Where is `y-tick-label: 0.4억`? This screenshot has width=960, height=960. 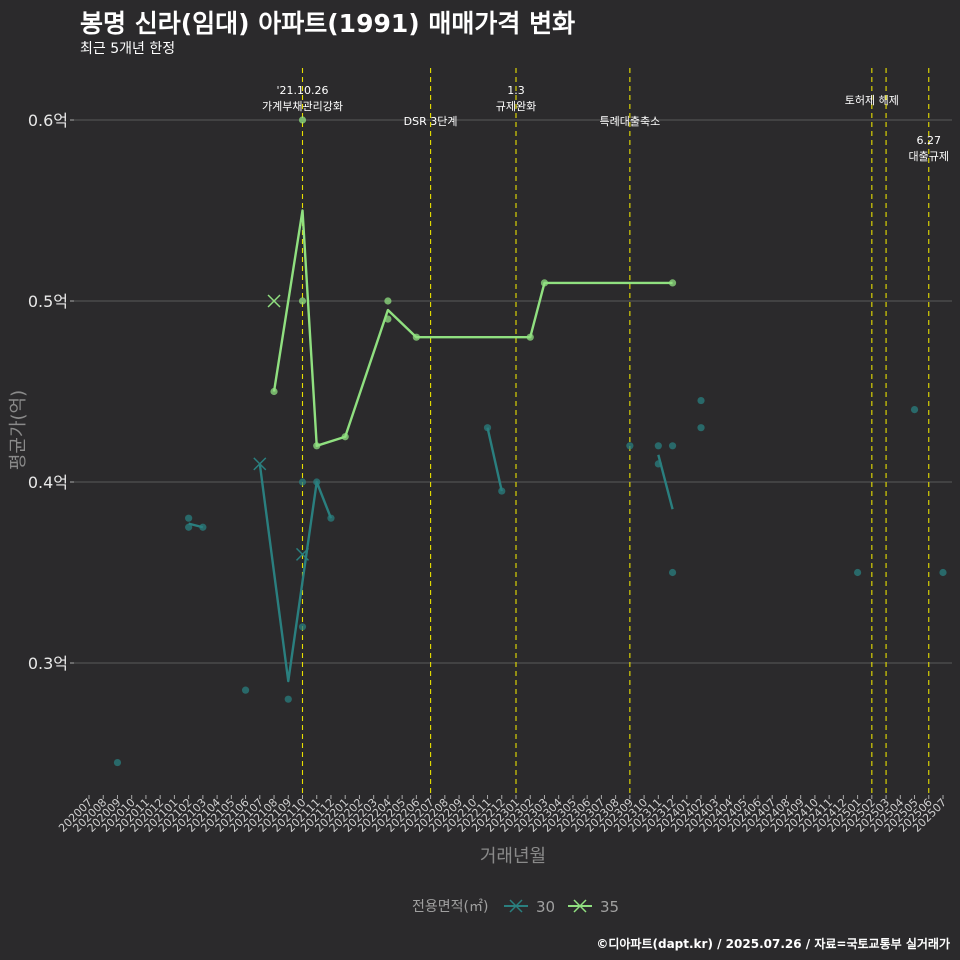
y-tick-label: 0.4억 is located at coordinates (48, 482).